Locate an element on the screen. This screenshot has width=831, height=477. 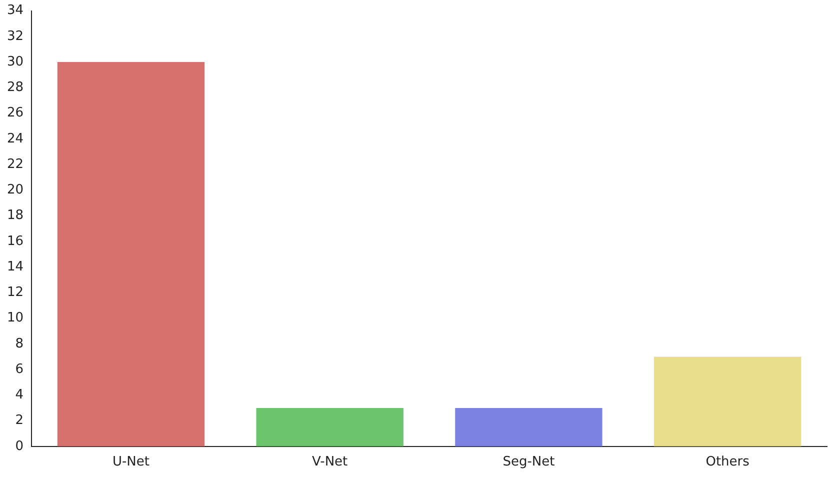
y-tick-label: 18 is located at coordinates (15, 216).